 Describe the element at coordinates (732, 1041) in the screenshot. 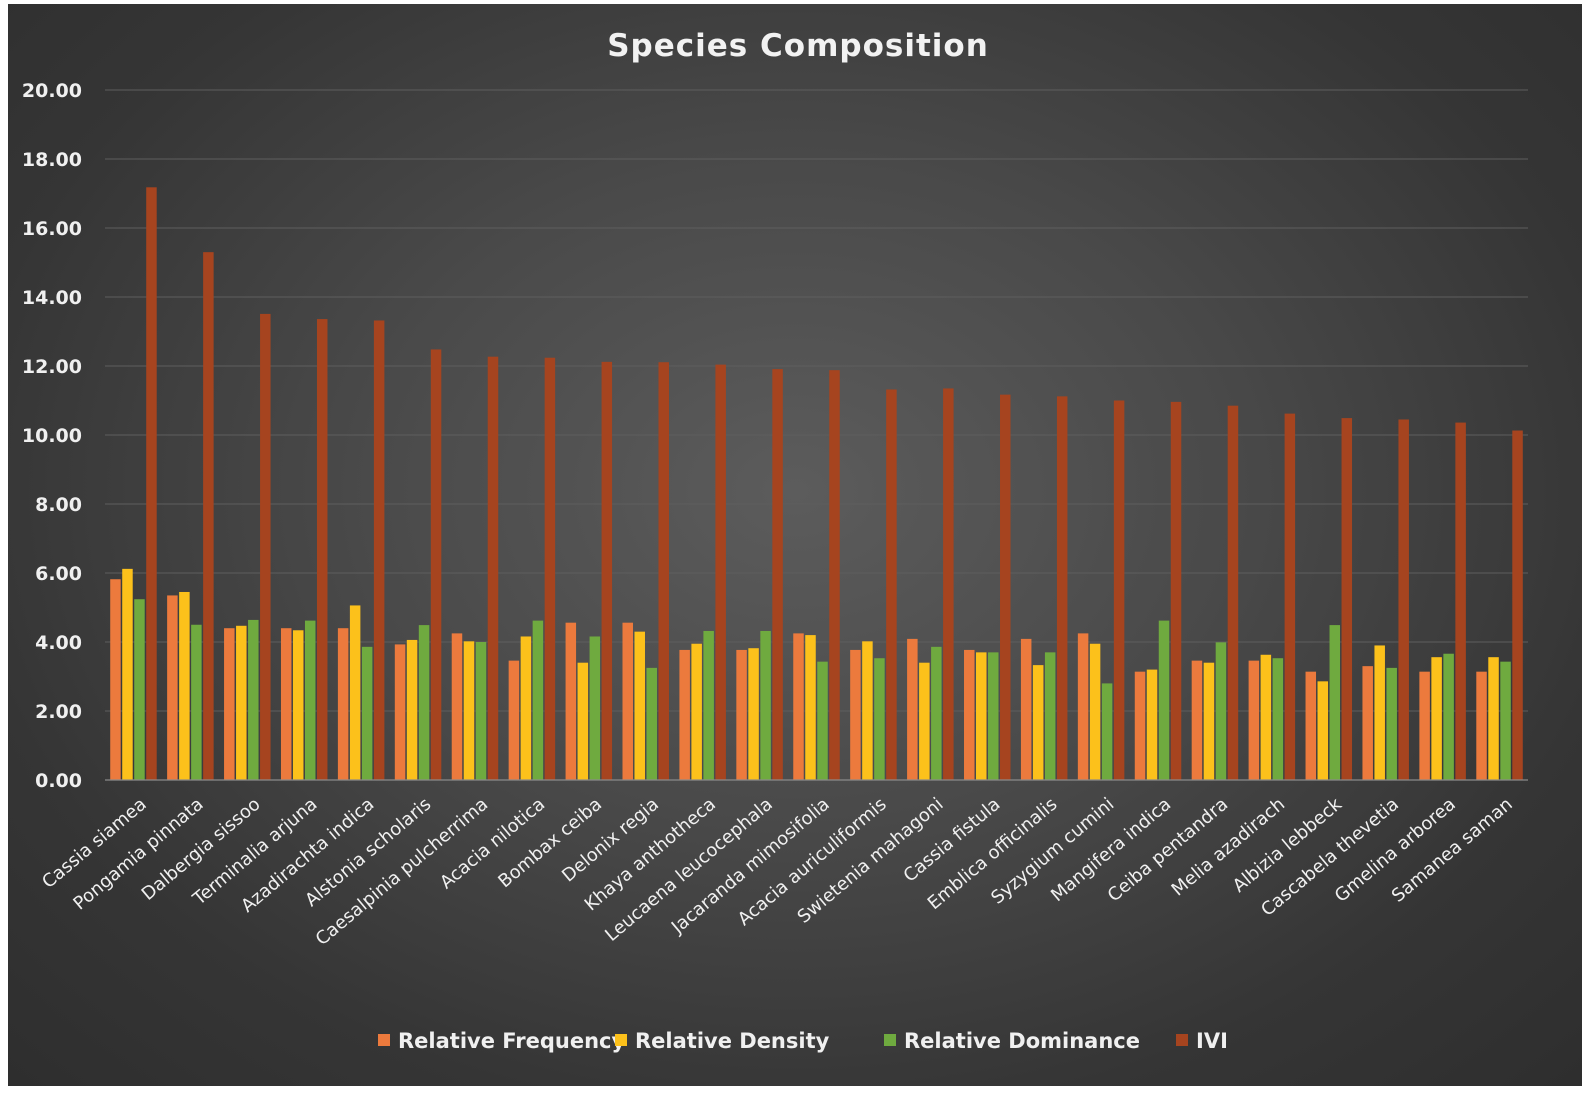

I see `legend-label: Relative Density` at that location.